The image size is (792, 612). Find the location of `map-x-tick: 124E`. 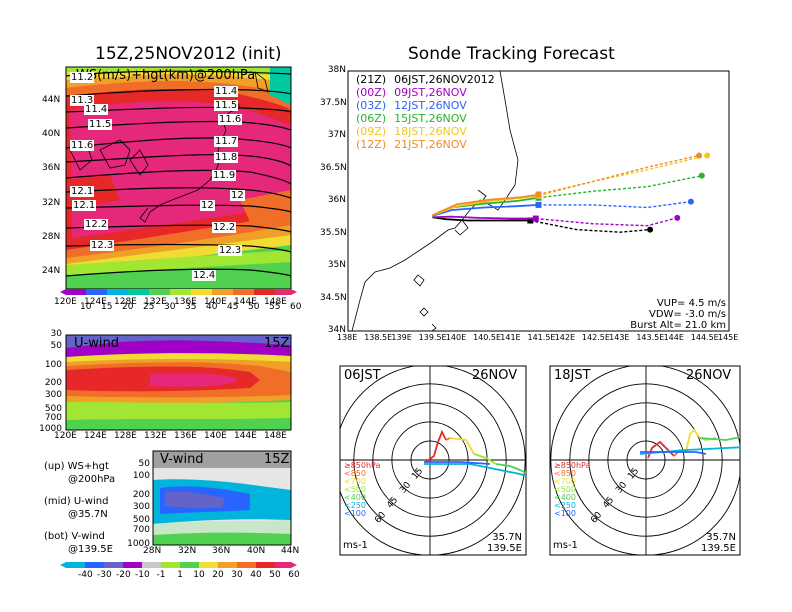

map-x-tick: 124E is located at coordinates (95, 302).